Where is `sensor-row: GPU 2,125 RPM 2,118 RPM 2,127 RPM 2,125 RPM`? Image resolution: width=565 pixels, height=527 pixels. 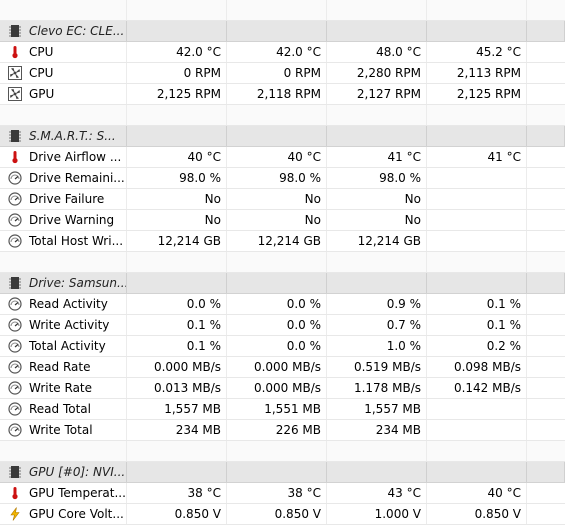 sensor-row: GPU 2,125 RPM 2,118 RPM 2,127 RPM 2,125 RPM is located at coordinates (282, 94).